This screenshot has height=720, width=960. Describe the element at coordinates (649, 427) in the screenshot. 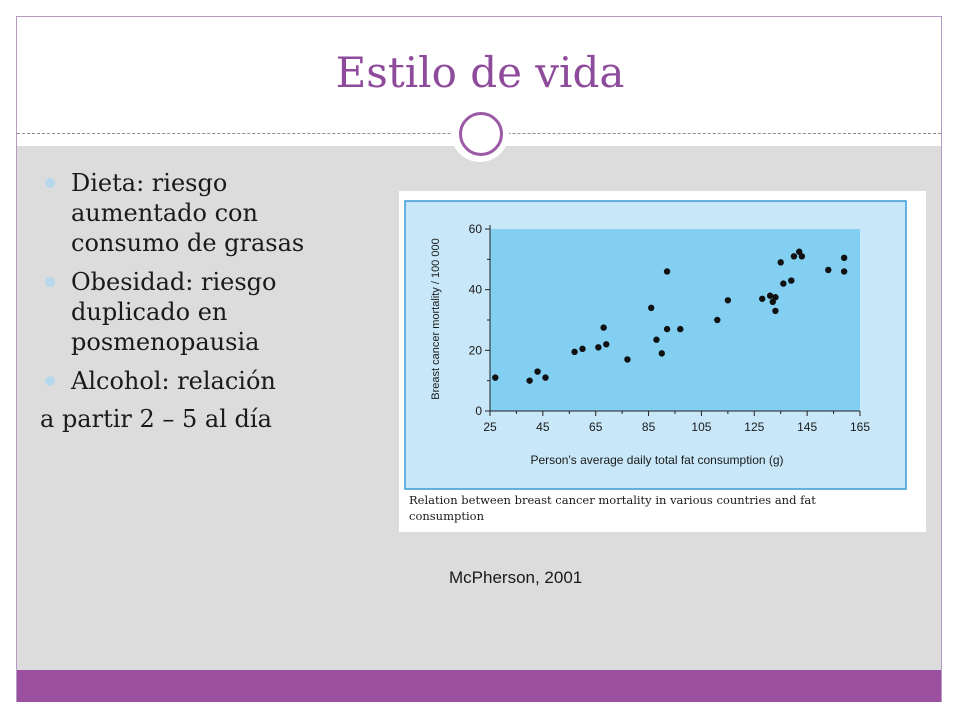

I see `x-tick-label: 85` at that location.